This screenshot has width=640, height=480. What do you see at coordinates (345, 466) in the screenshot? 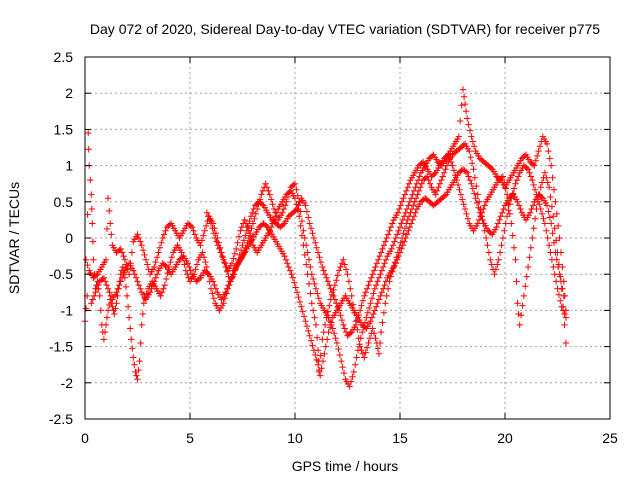
I see `x-axis-label: GPS time / hours` at bounding box center [345, 466].